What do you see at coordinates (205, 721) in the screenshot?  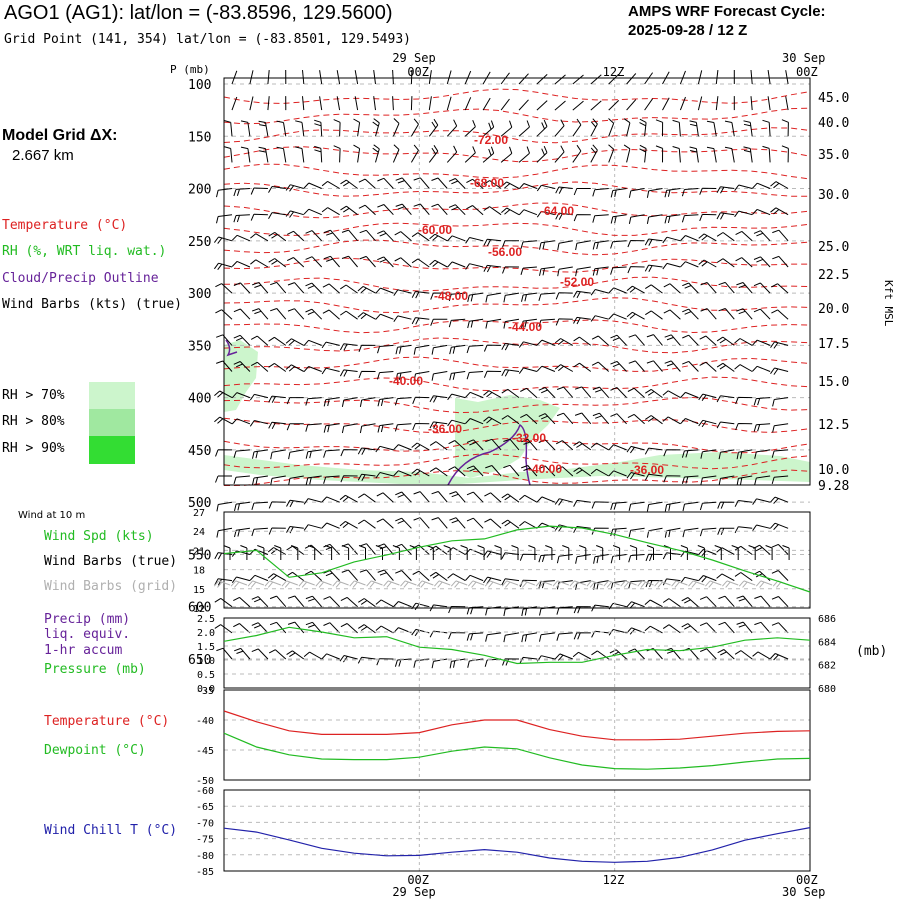 I see `temp-tick-label: -40` at bounding box center [205, 721].